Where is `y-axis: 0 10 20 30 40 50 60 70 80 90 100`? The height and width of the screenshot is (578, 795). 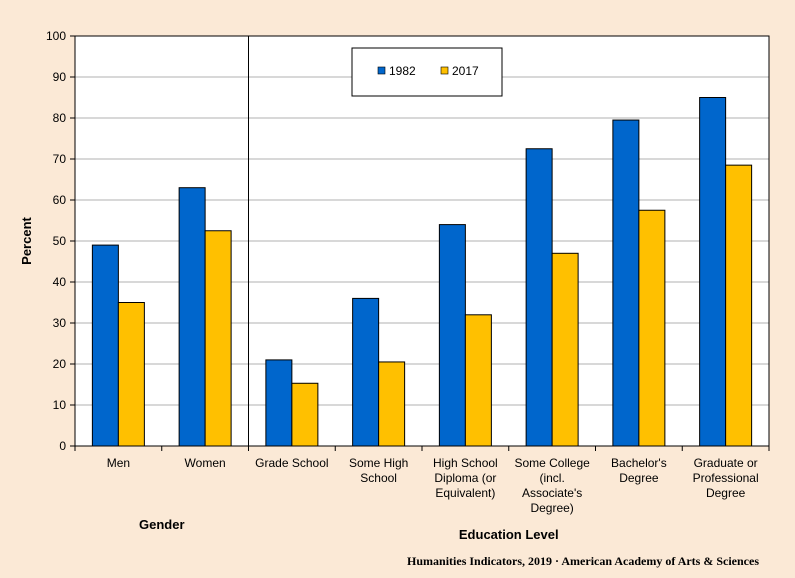 y-axis: 0 10 20 30 40 50 60 70 80 90 100 is located at coordinates (60, 241).